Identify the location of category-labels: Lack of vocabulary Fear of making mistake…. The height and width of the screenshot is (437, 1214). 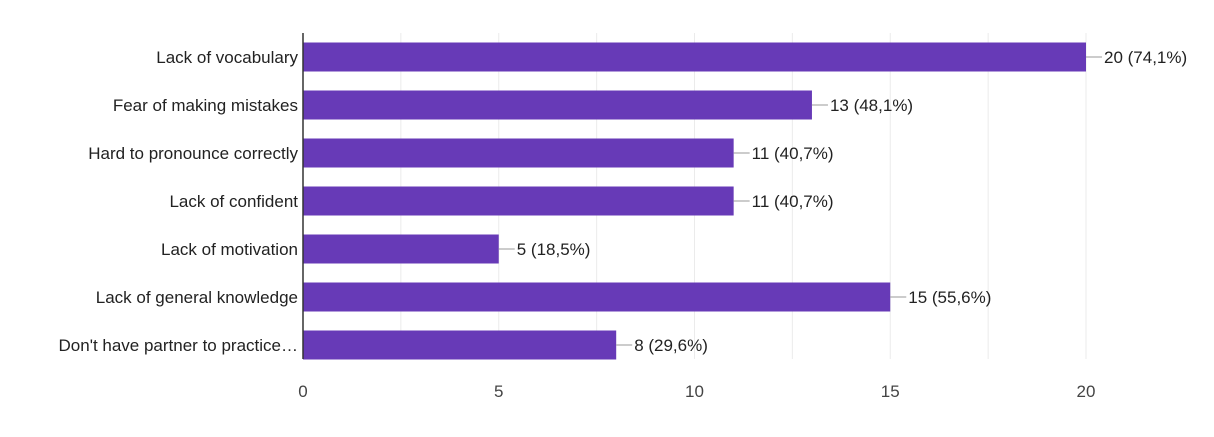
(179, 201).